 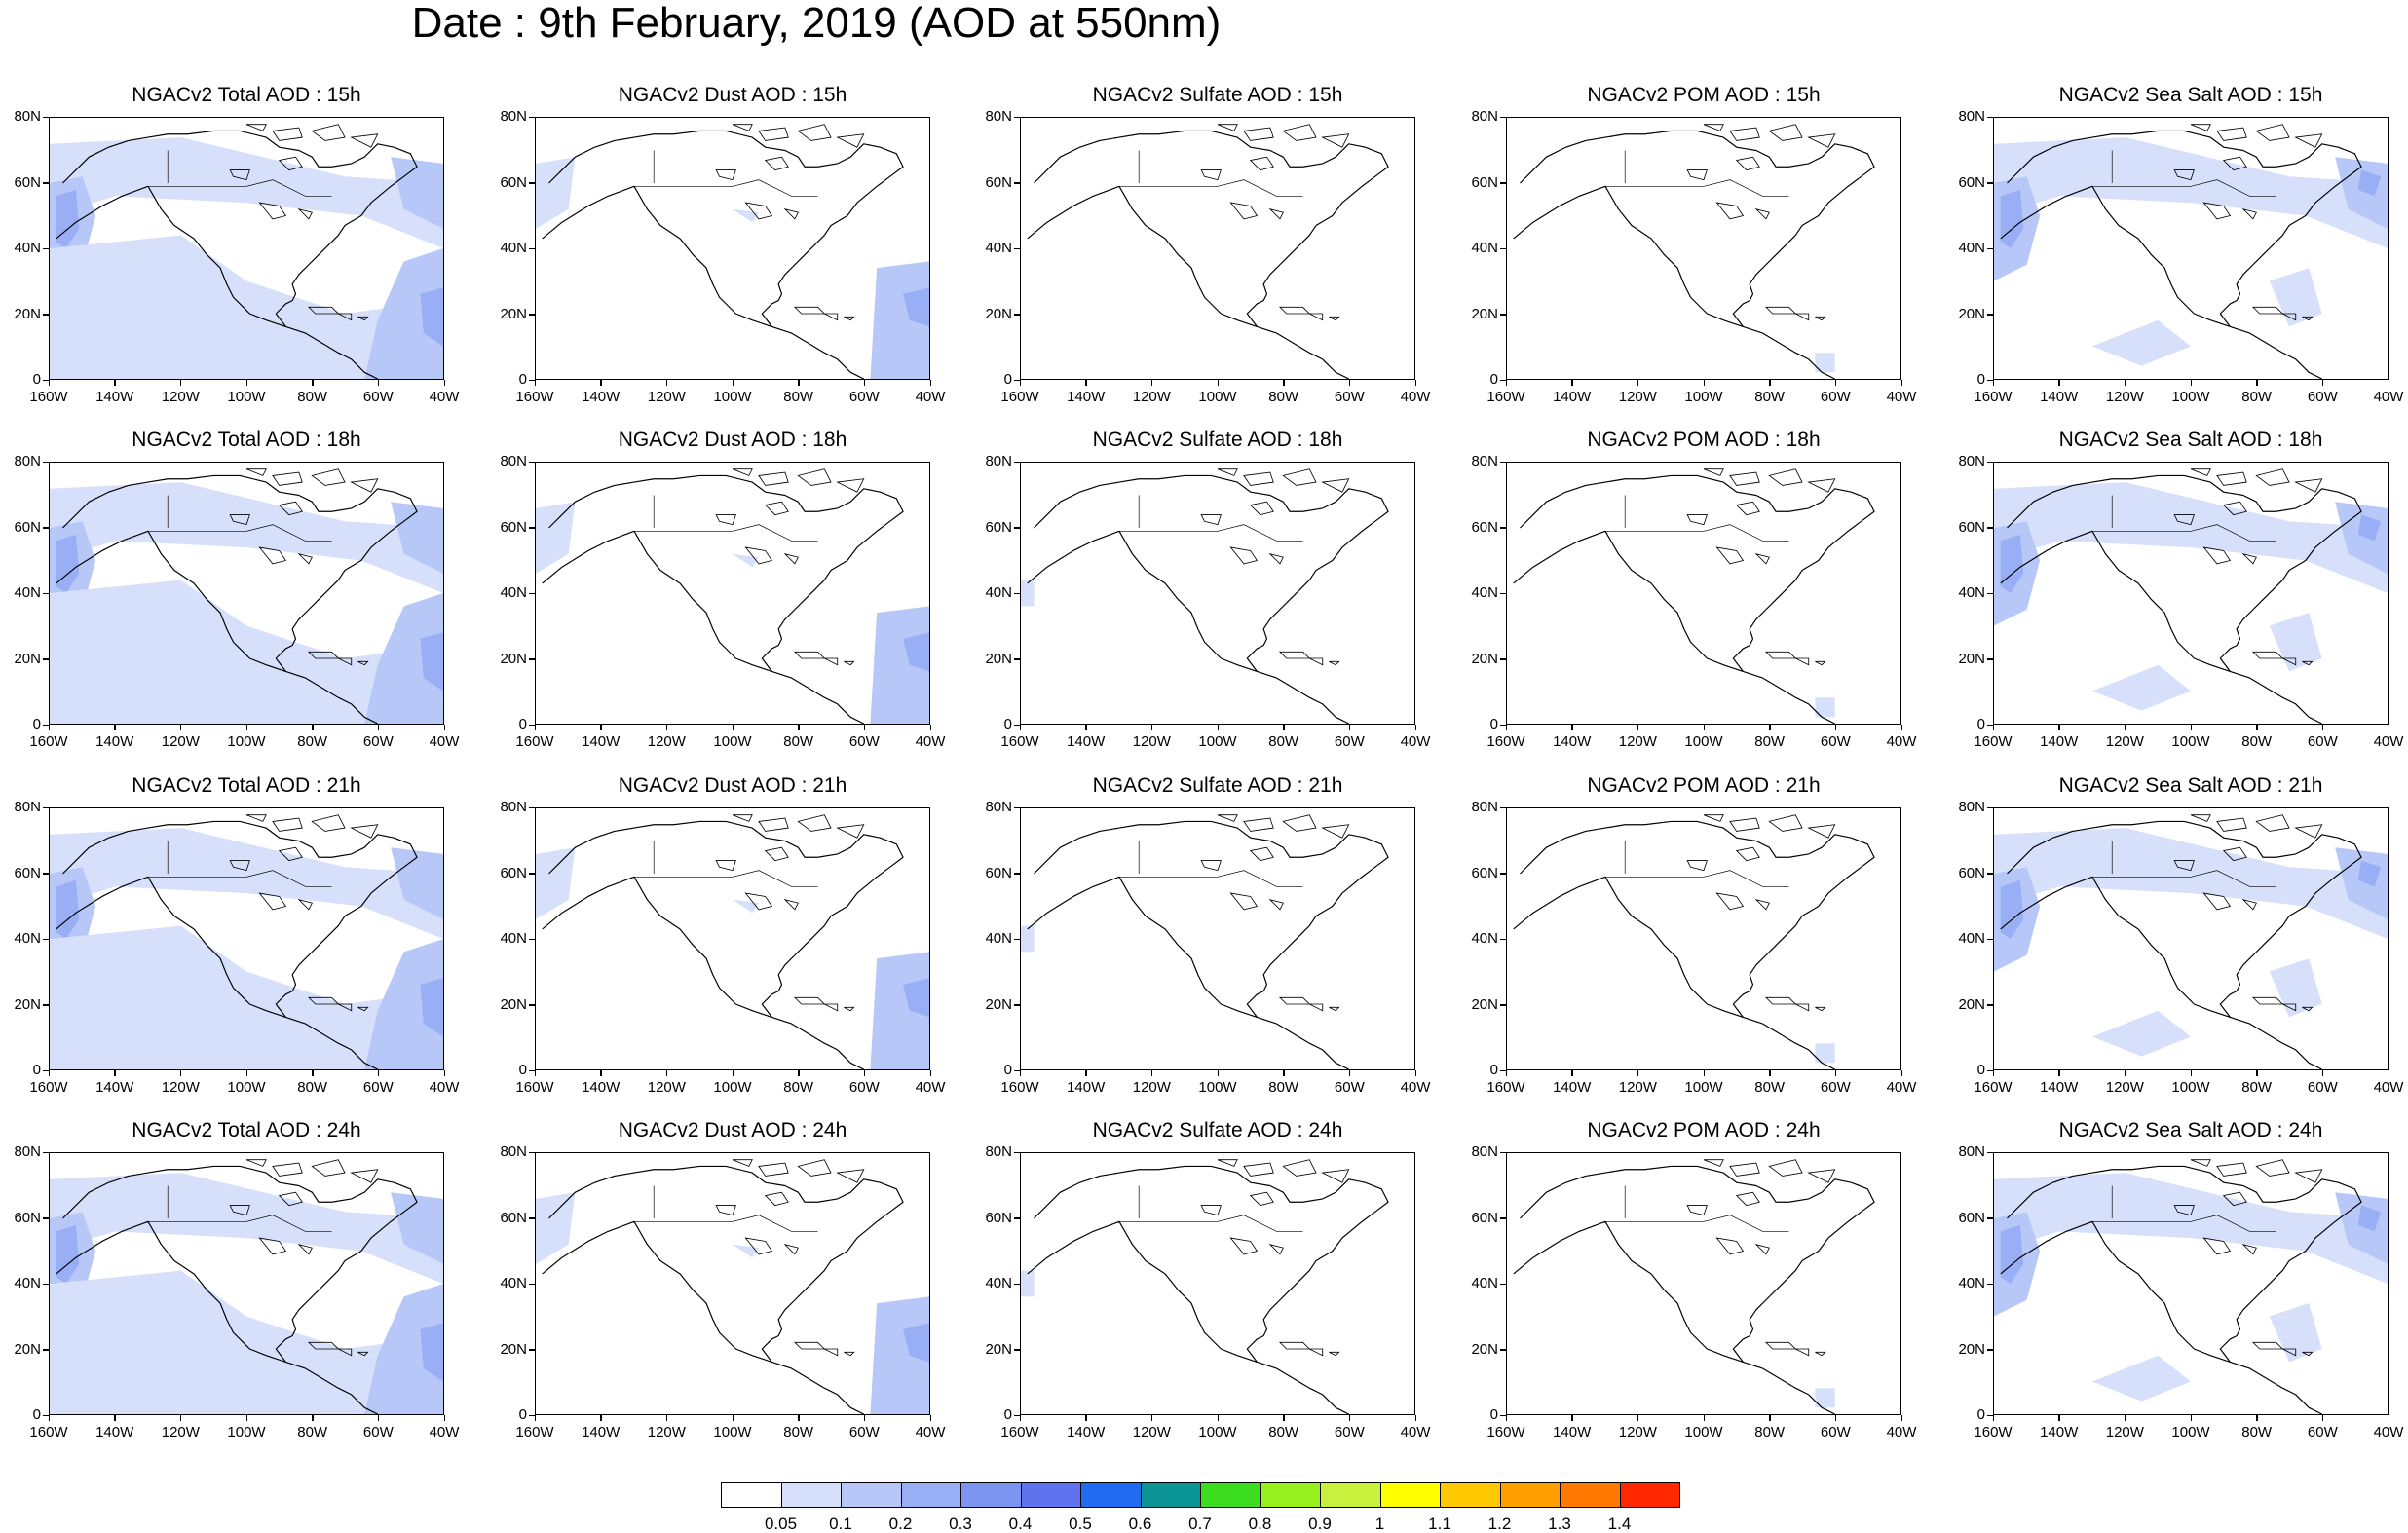 What do you see at coordinates (1704, 785) in the screenshot?
I see `panel-title: NGACv2 POM AOD : 21h` at bounding box center [1704, 785].